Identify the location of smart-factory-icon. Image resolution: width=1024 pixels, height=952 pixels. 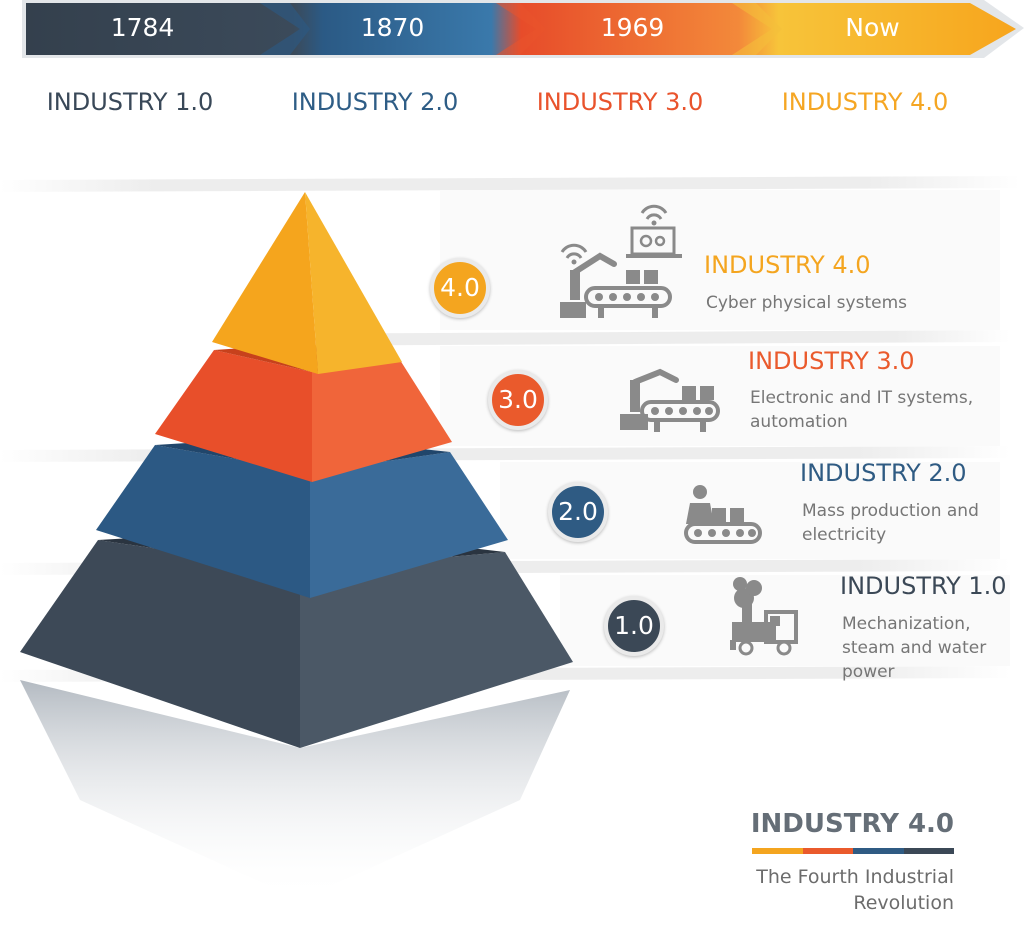
(621, 261).